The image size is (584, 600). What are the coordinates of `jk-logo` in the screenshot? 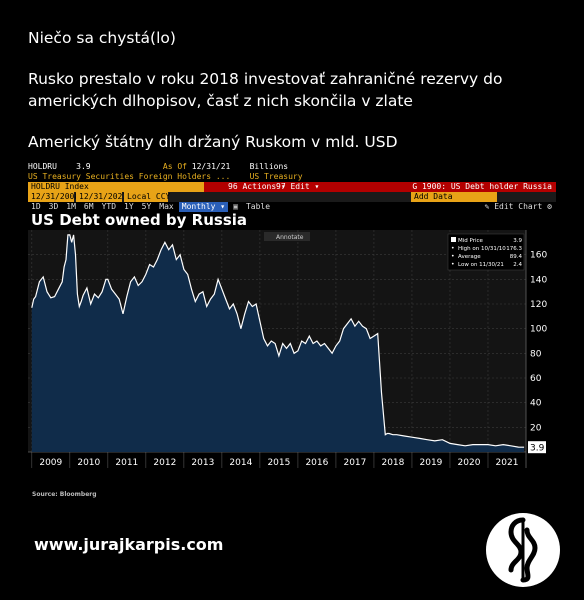 It's located at (523, 550).